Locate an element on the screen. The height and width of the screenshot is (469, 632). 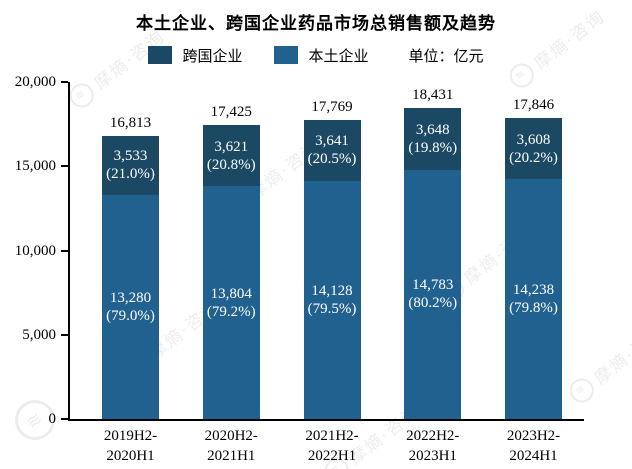
bar-segment-multinational: 3,641 (20.5%) is located at coordinates (332, 150).